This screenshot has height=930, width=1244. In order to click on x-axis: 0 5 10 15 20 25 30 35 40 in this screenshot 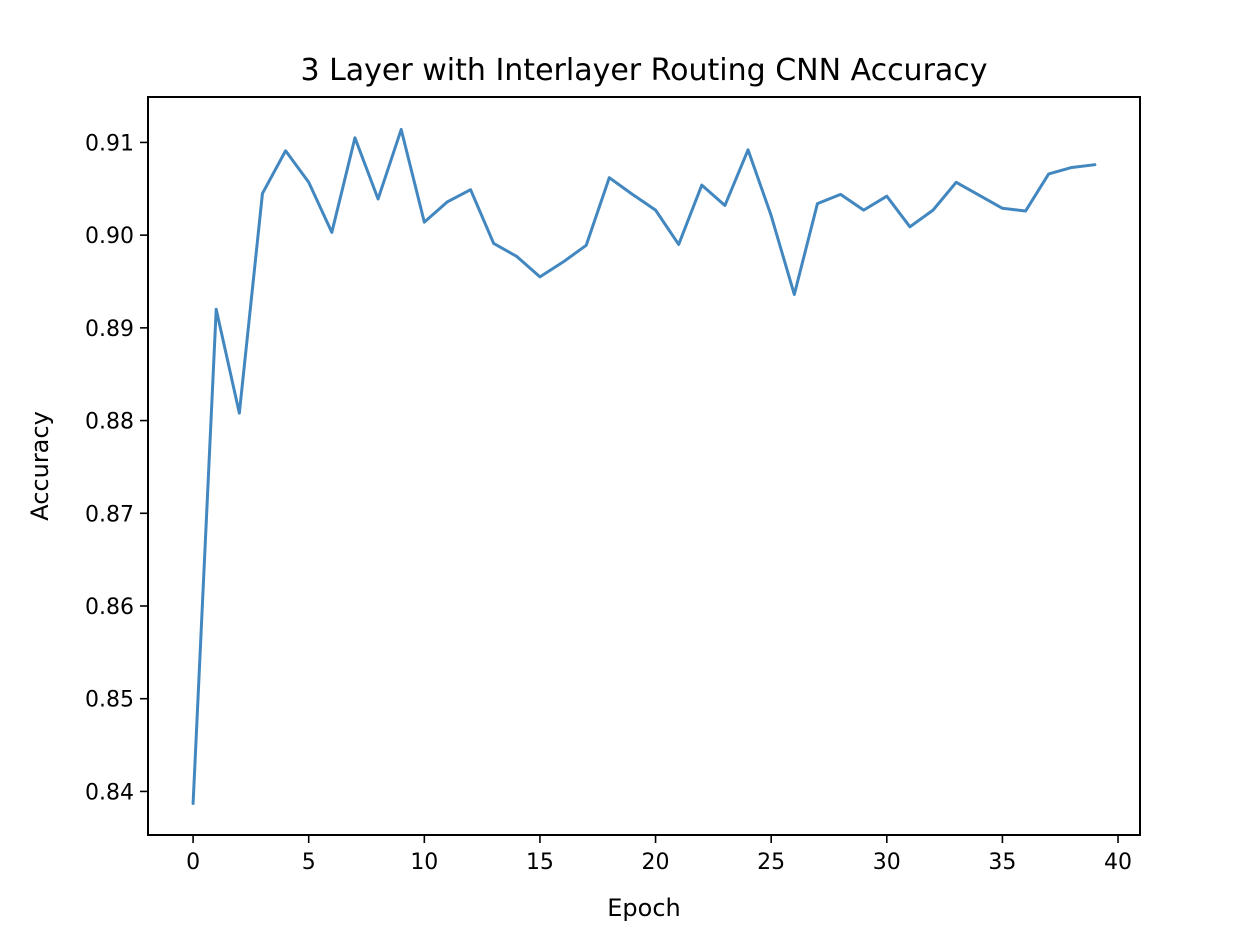, I will do `click(659, 855)`.